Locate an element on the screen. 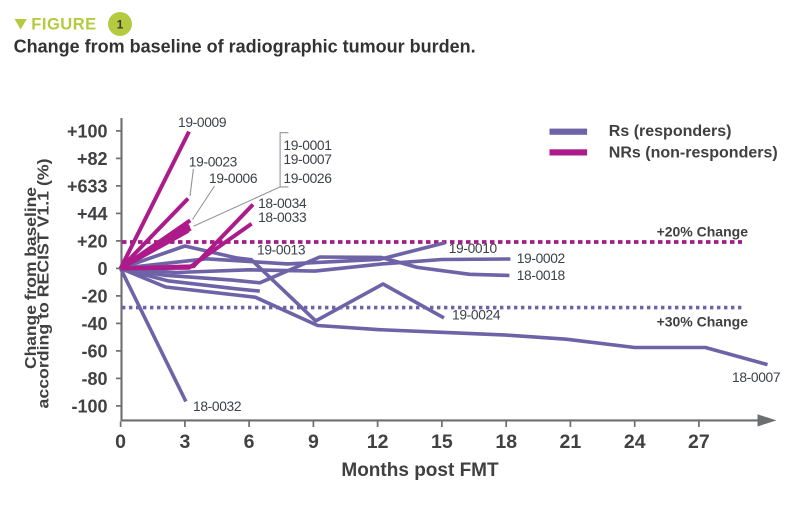 This screenshot has height=516, width=792. svg-text: +633 is located at coordinates (87, 187).